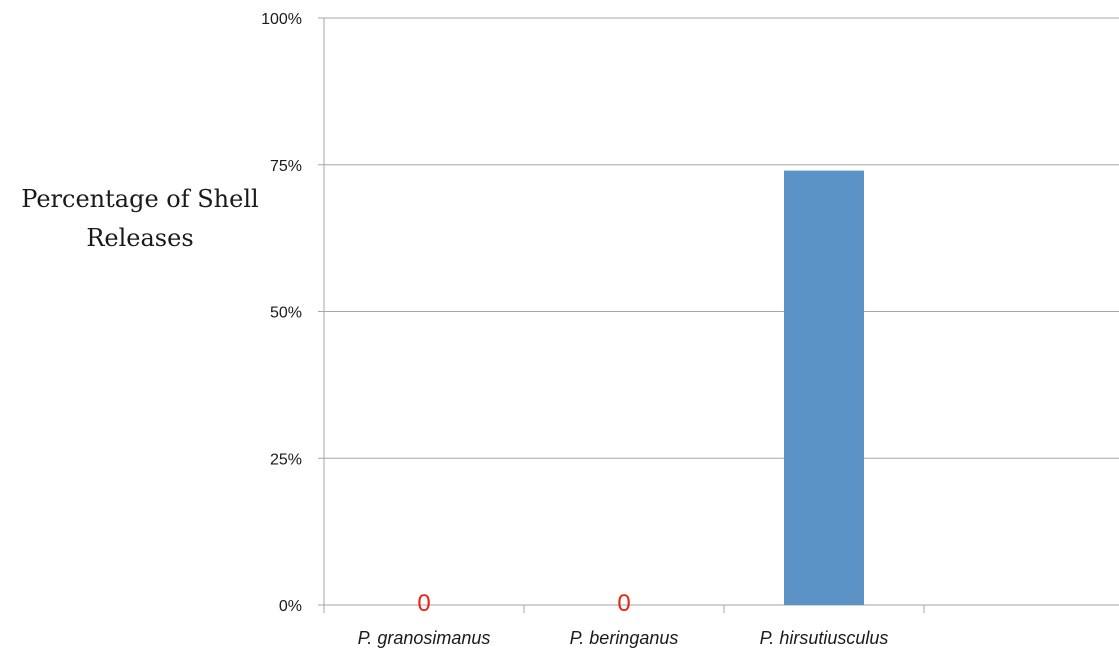  What do you see at coordinates (624, 638) in the screenshot?
I see `category-label: P. beringanus` at bounding box center [624, 638].